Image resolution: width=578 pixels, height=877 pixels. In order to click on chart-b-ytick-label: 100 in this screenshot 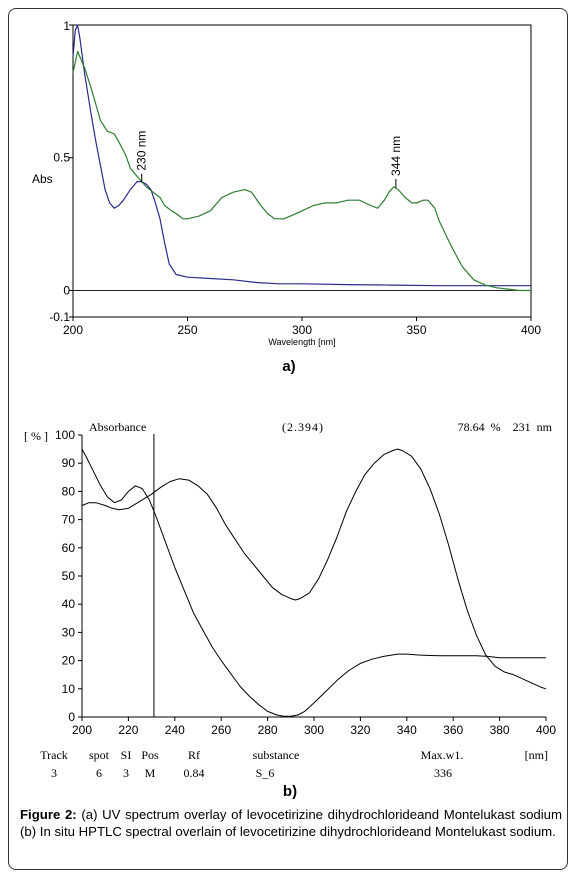, I will do `click(65, 435)`.